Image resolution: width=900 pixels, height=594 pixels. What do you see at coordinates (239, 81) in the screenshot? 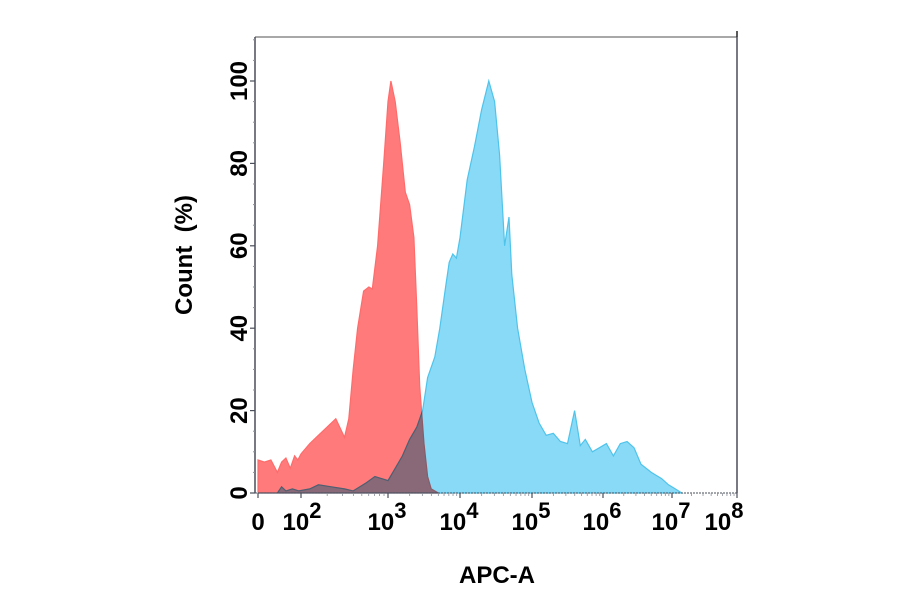
I see `y-tick-label: 100` at bounding box center [239, 81].